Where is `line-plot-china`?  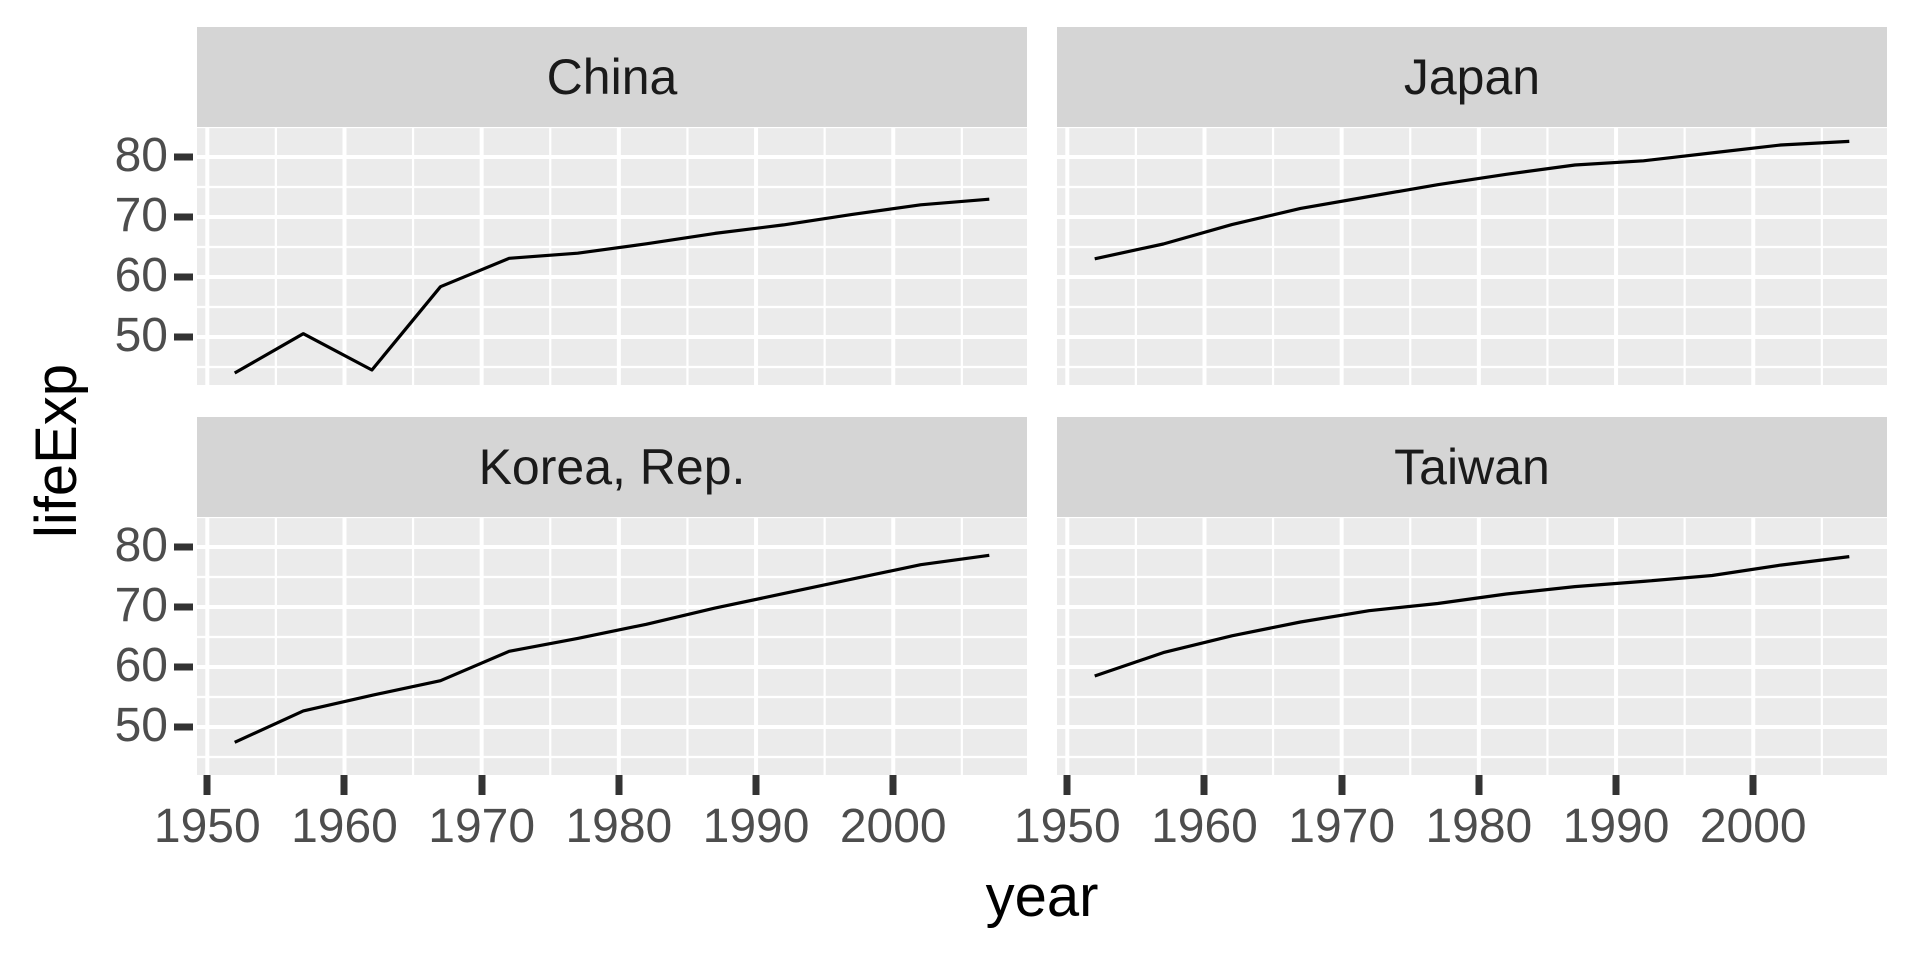
line-plot-china is located at coordinates (612, 256).